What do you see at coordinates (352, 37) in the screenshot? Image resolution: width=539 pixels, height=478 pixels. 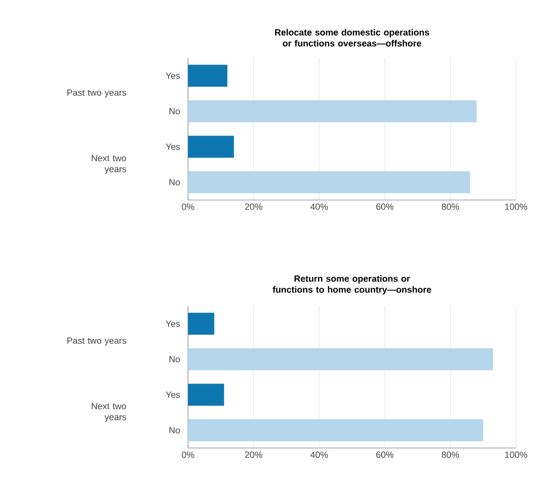 I see `chart-title: Relocate some domestic operations or functions overseas—offshore` at bounding box center [352, 37].